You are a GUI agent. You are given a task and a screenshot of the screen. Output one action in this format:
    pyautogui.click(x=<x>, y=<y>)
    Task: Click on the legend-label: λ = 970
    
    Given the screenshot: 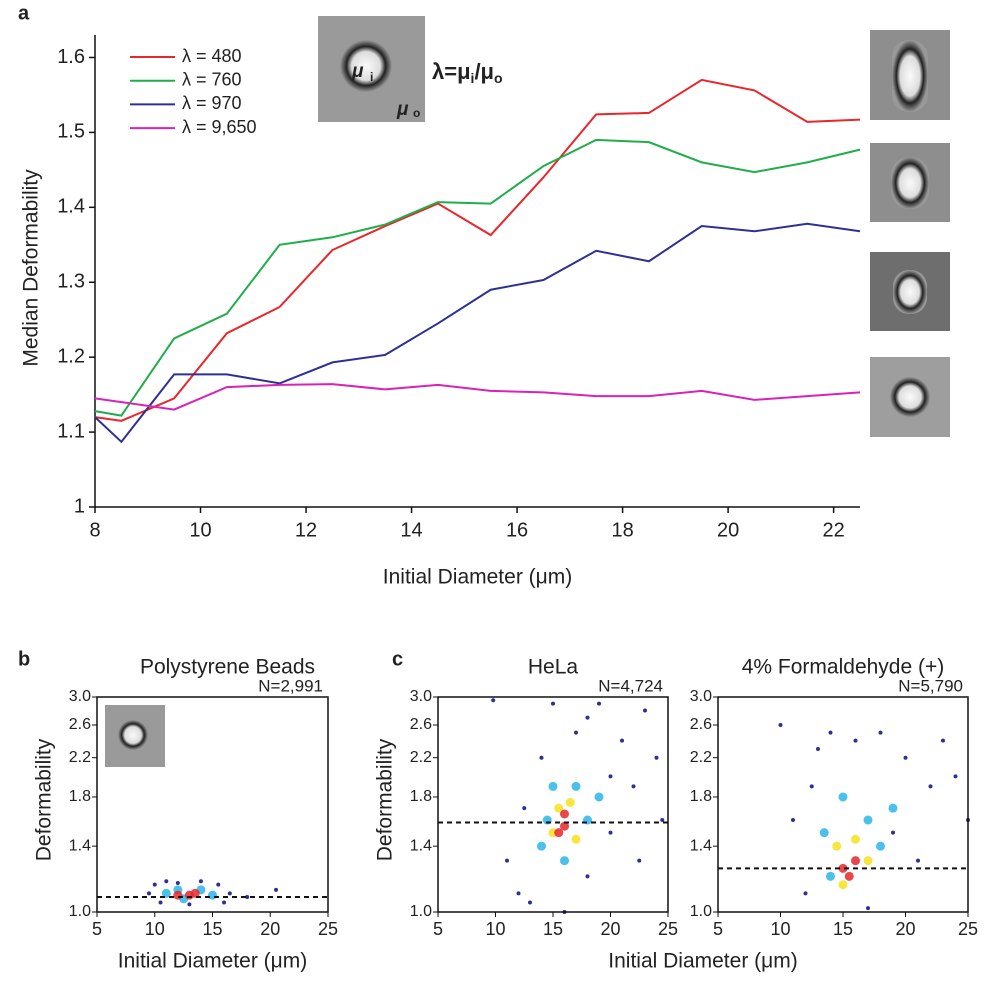 What is the action you would take?
    pyautogui.click(x=212, y=103)
    